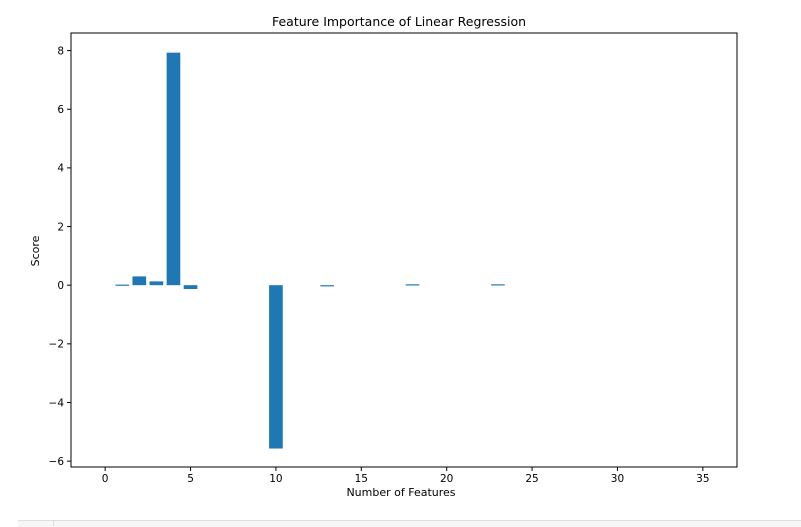  Describe the element at coordinates (531, 479) in the screenshot. I see `x-tick-label: 25` at that location.